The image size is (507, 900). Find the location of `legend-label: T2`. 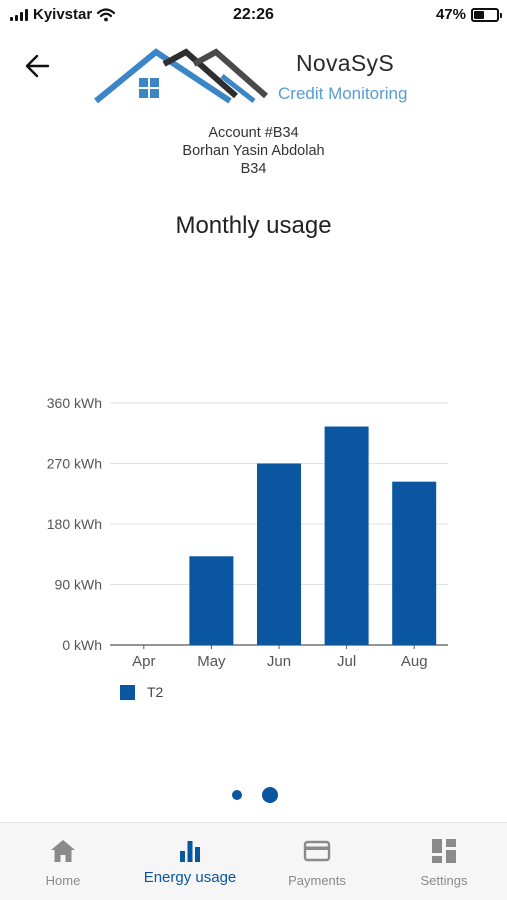

legend-label: T2 is located at coordinates (155, 692).